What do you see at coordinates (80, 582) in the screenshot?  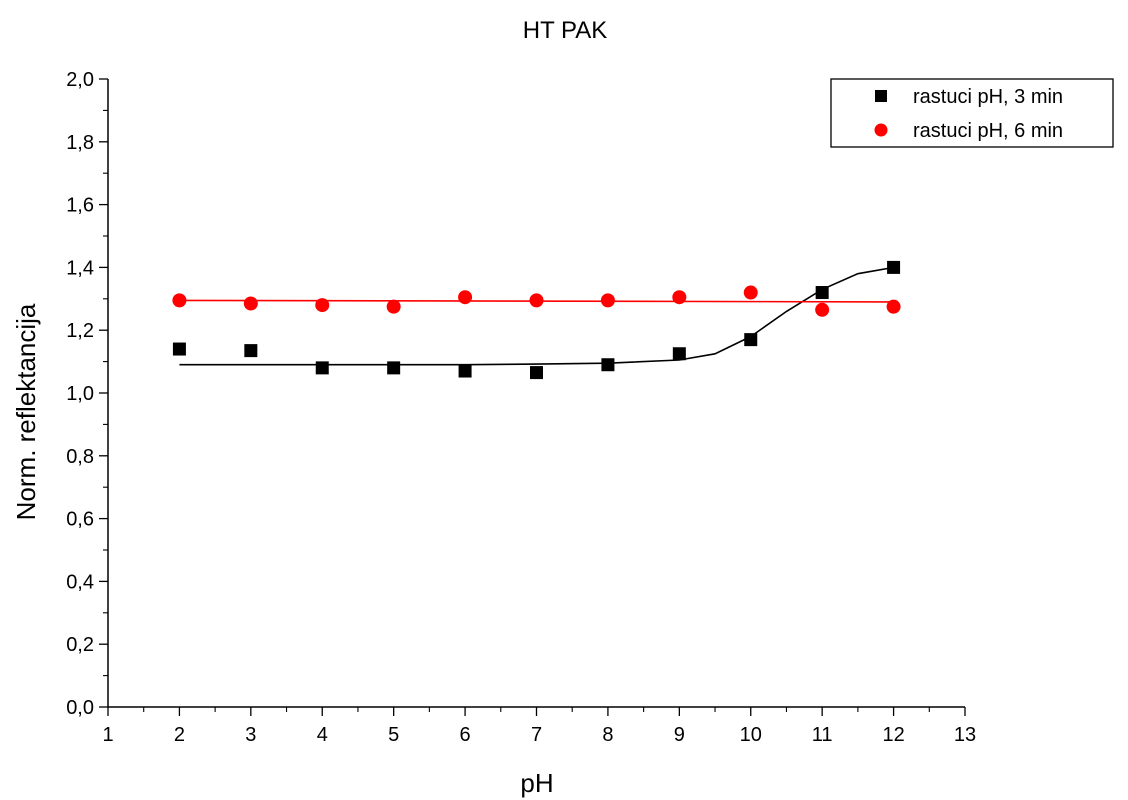 I see `y-tick-label: 0,4` at bounding box center [80, 582].